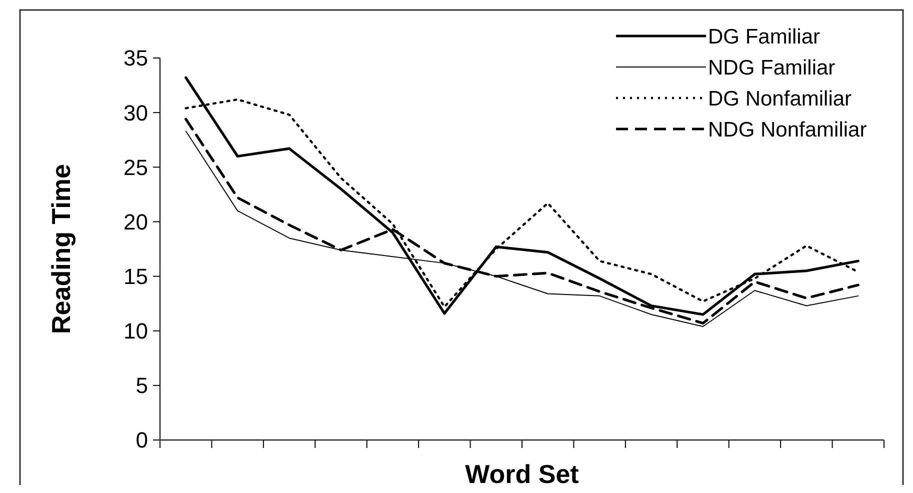  Describe the element at coordinates (787, 130) in the screenshot. I see `legend-label: NDG Nonfamiliar` at that location.